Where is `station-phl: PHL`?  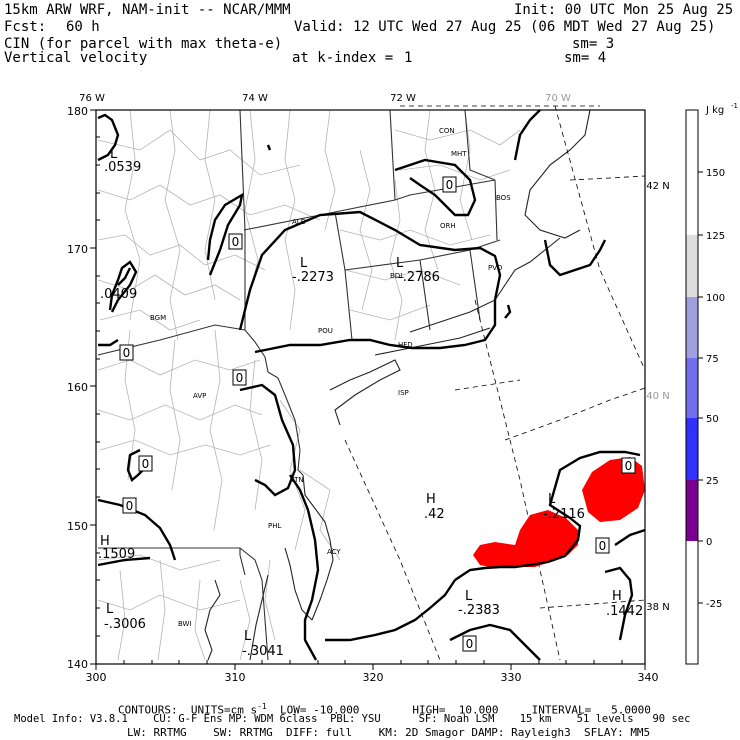
station-phl: PHL is located at coordinates (274, 526).